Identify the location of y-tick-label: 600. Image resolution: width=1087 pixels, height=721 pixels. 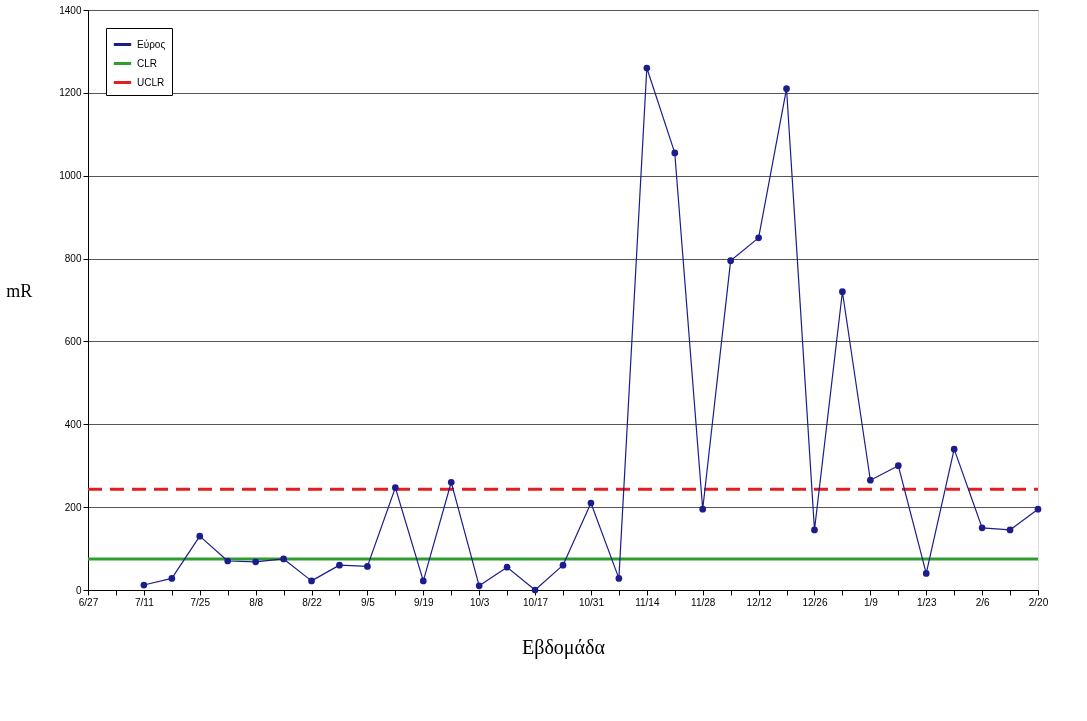
(73, 341).